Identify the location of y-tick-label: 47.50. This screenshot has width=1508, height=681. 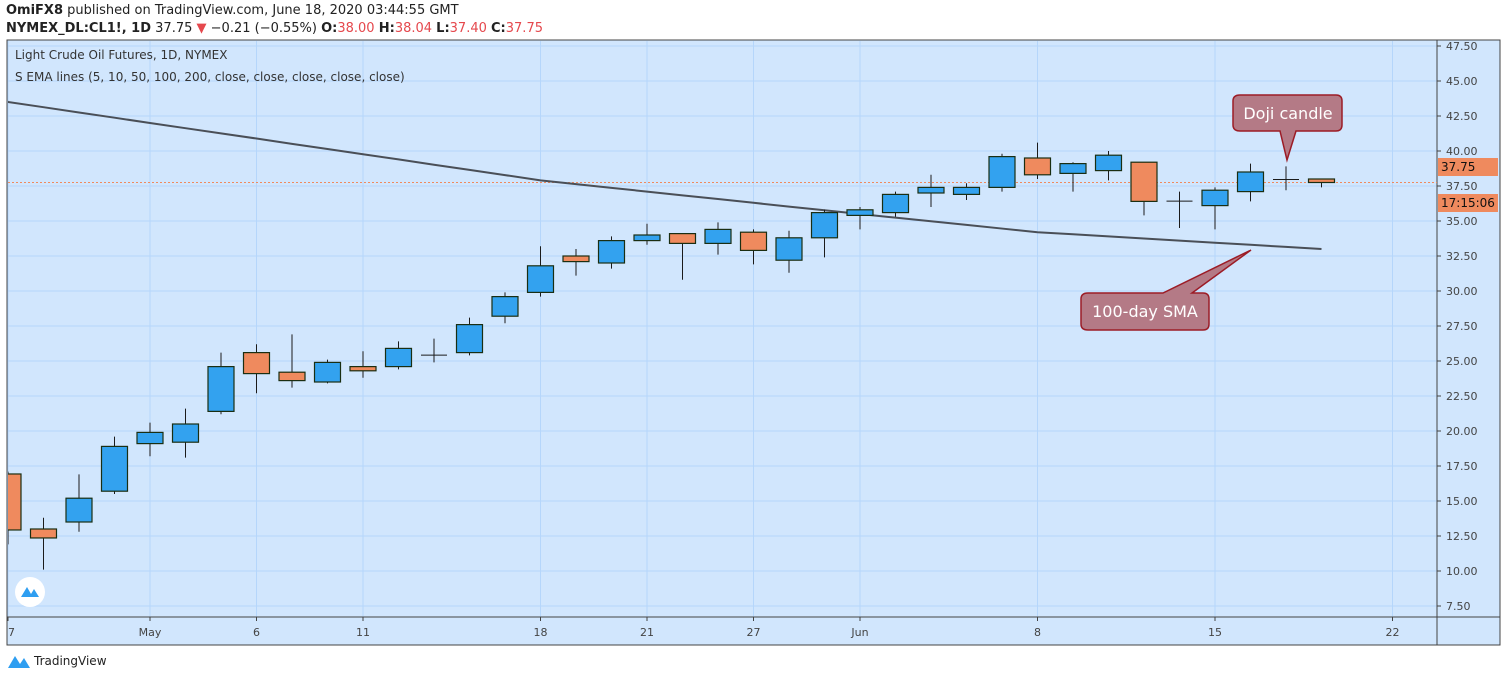
(1462, 46).